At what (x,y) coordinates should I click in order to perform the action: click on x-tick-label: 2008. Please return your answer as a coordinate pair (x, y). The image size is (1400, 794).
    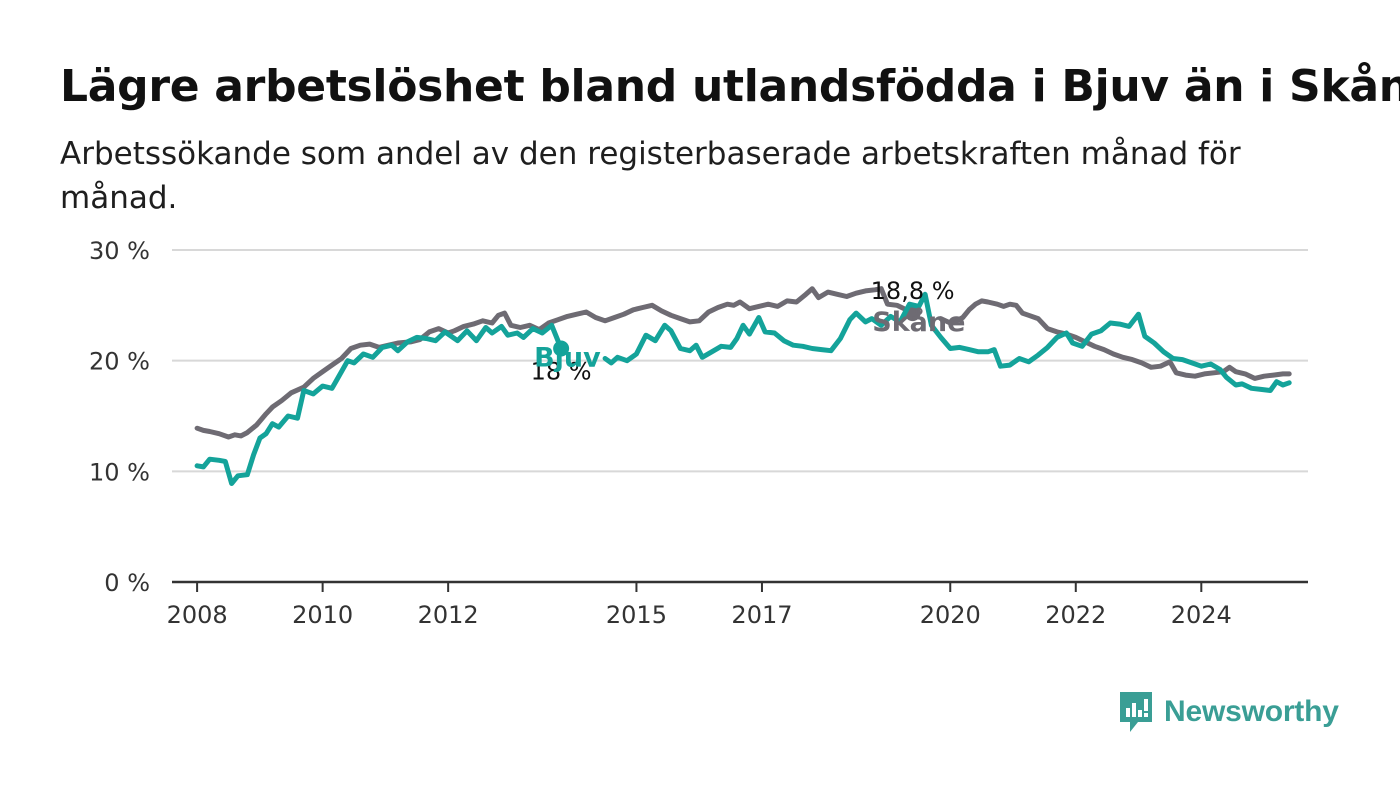
    Looking at the image, I should click on (197, 615).